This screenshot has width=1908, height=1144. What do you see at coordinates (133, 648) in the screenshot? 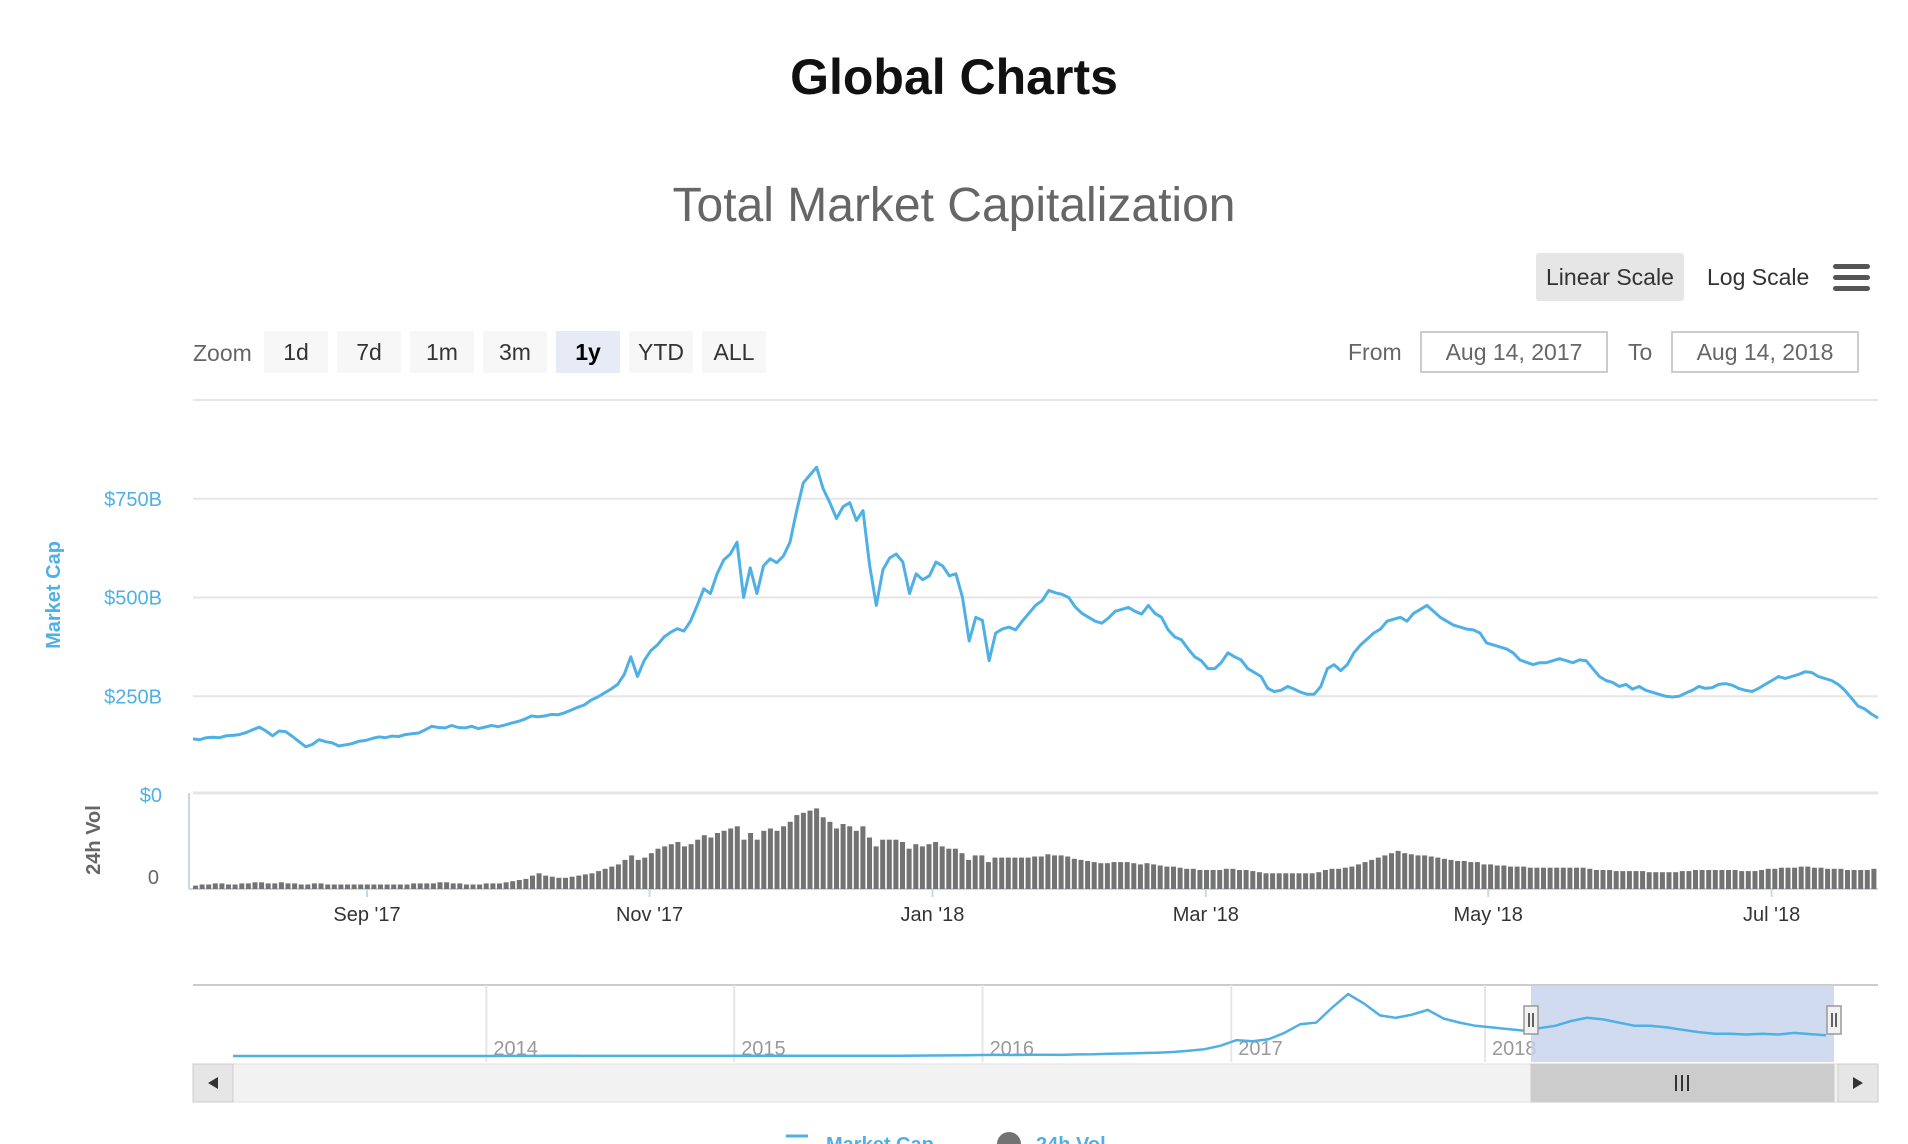
I see `market-cap-y-ticks: $0 $250B $500B $750B` at bounding box center [133, 648].